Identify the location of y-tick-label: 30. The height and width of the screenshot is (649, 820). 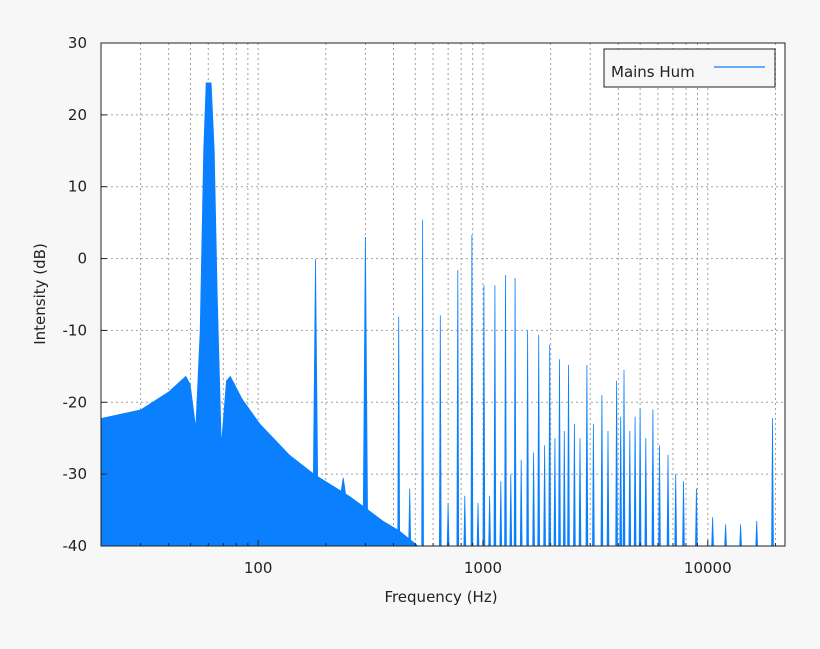
(77, 43).